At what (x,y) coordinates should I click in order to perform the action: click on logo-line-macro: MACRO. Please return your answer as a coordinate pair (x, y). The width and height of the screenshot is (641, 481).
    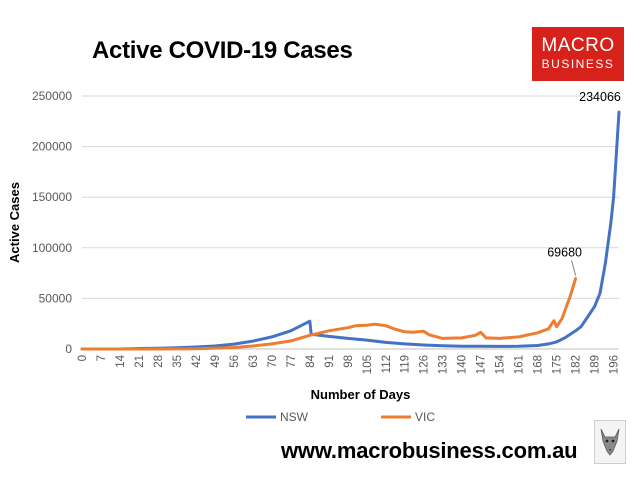
    Looking at the image, I should click on (578, 45).